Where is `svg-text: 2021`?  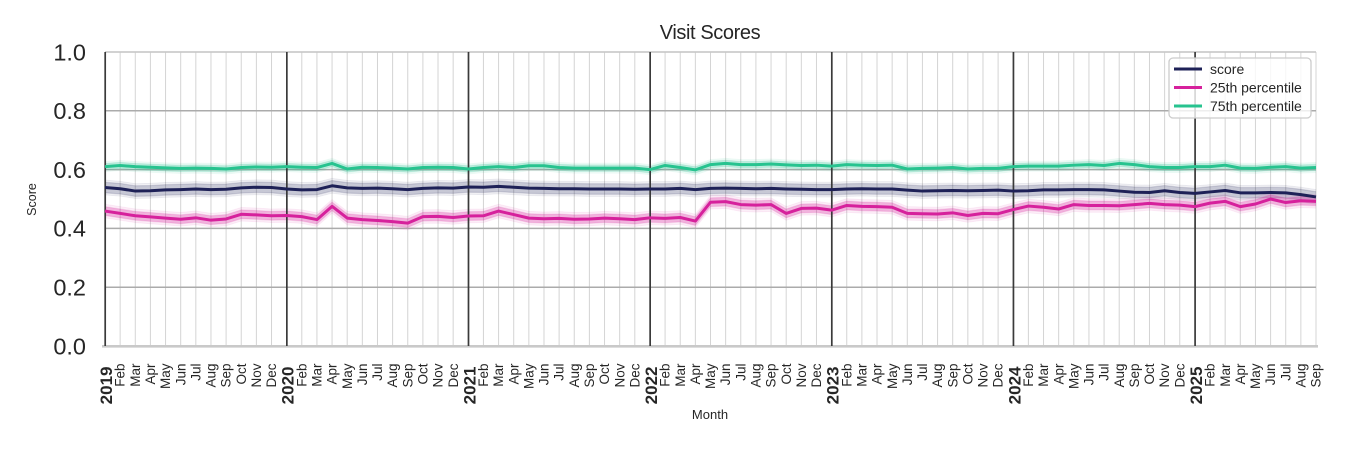 svg-text: 2021 is located at coordinates (469, 386).